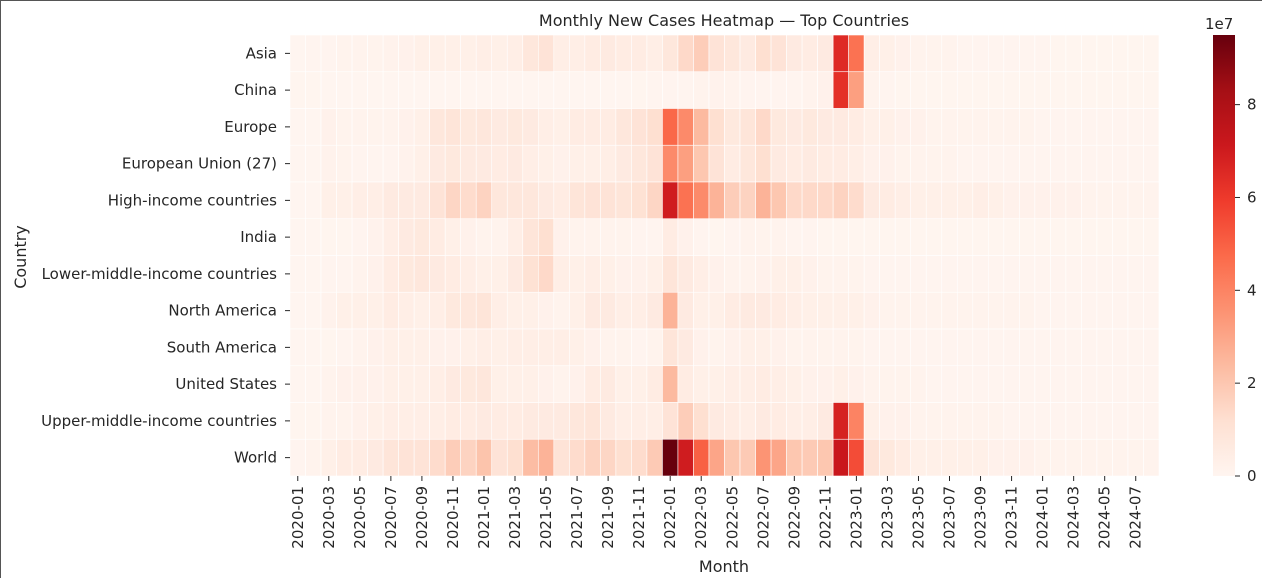 The image size is (1262, 583). Describe the element at coordinates (546, 517) in the screenshot. I see `x-tick-label: 2021-05` at that location.